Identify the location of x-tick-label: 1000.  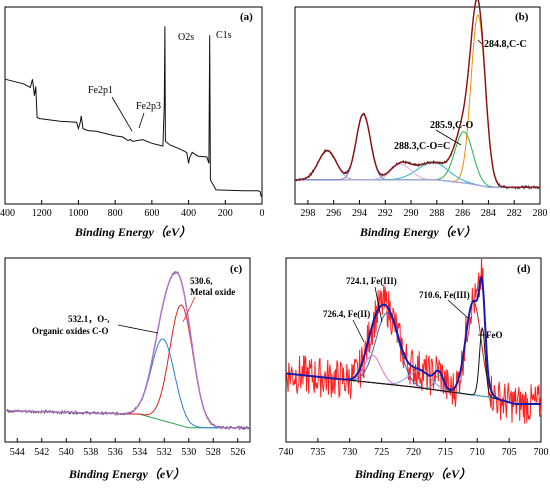
(78, 213).